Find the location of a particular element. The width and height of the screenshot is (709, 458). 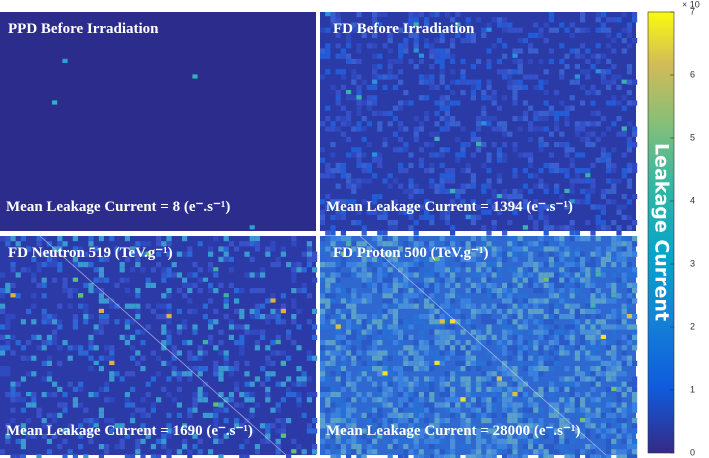

colorbar-tick-label: 3 is located at coordinates (692, 263).